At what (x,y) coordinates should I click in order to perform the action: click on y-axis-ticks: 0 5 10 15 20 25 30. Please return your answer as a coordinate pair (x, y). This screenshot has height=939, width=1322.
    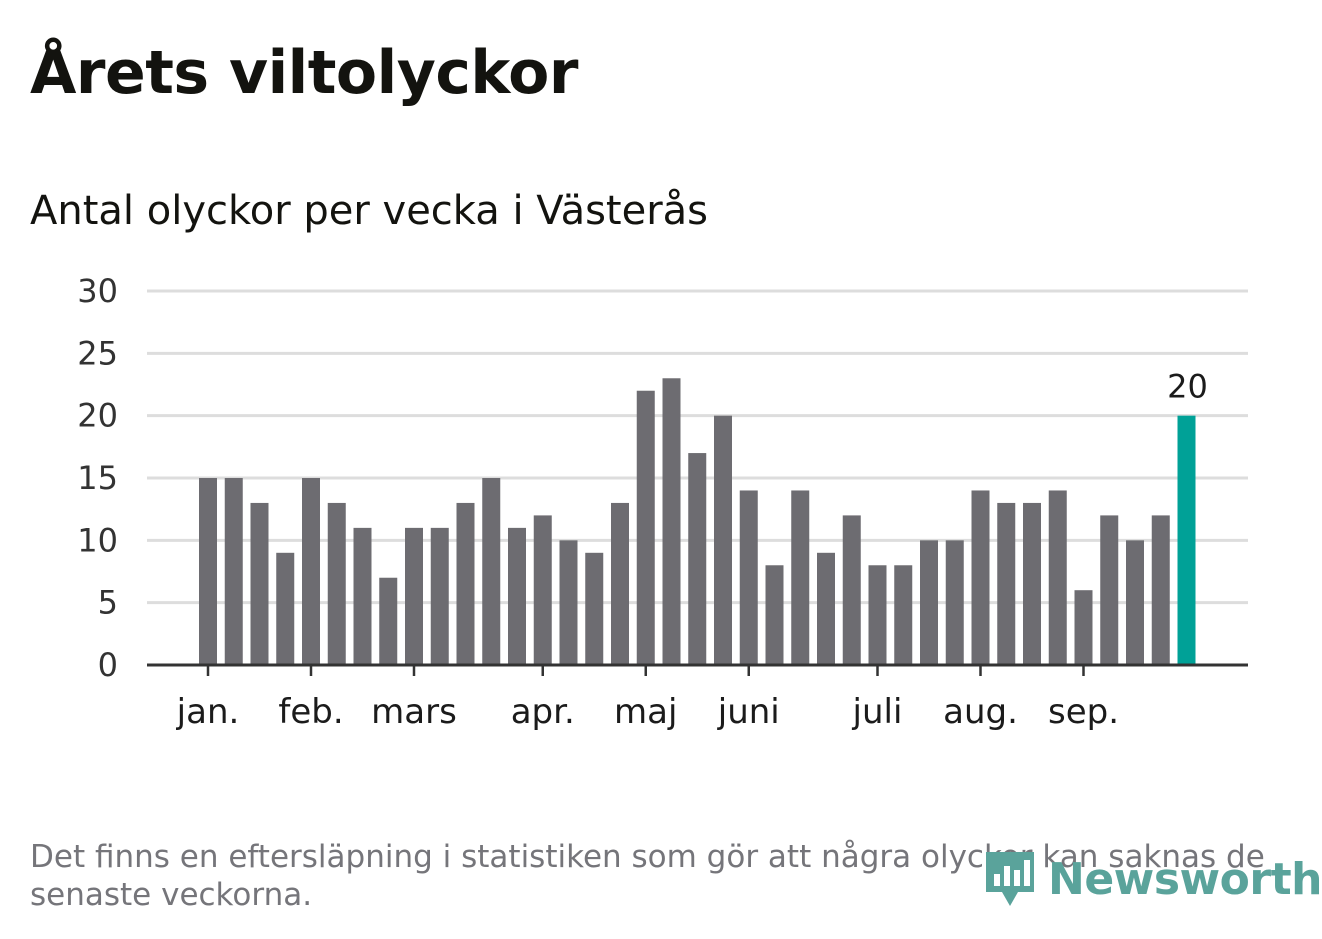
    Looking at the image, I should click on (97, 478).